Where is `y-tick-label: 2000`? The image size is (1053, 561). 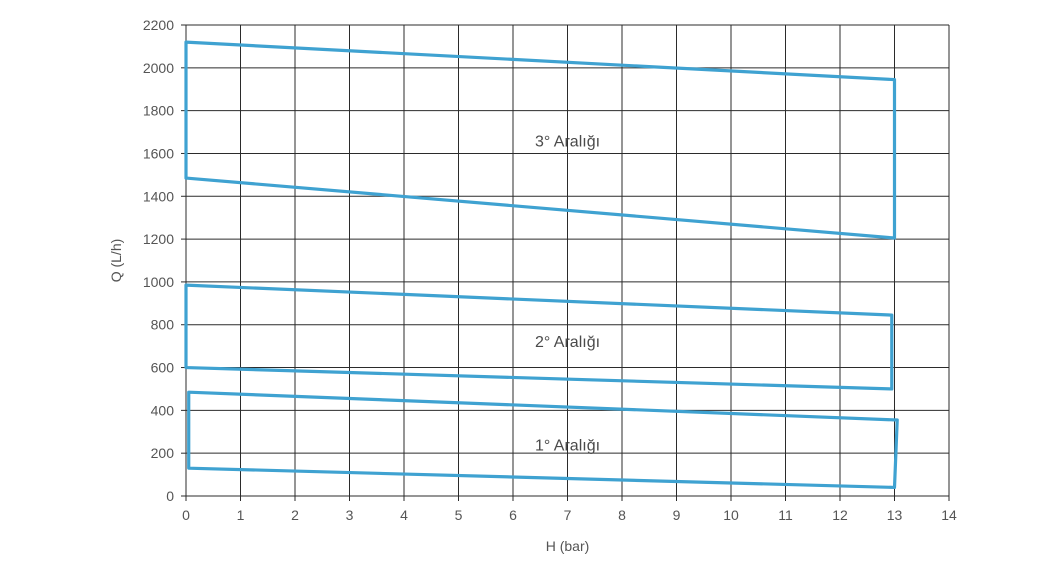
y-tick-label: 2000 is located at coordinates (158, 68).